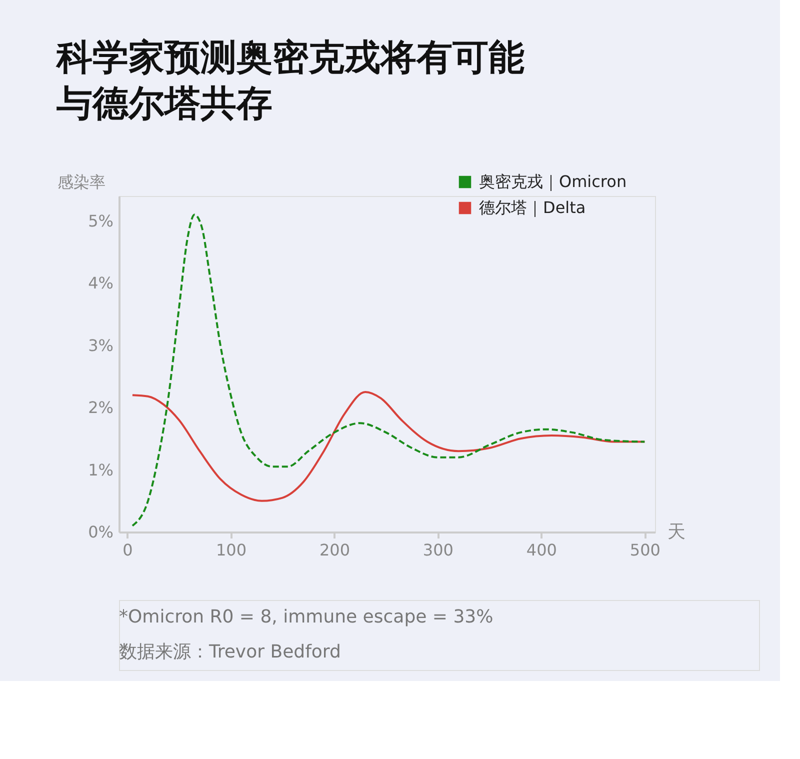 Image resolution: width=800 pixels, height=759 pixels. What do you see at coordinates (541, 550) in the screenshot?
I see `x-tick-label: 400` at bounding box center [541, 550].